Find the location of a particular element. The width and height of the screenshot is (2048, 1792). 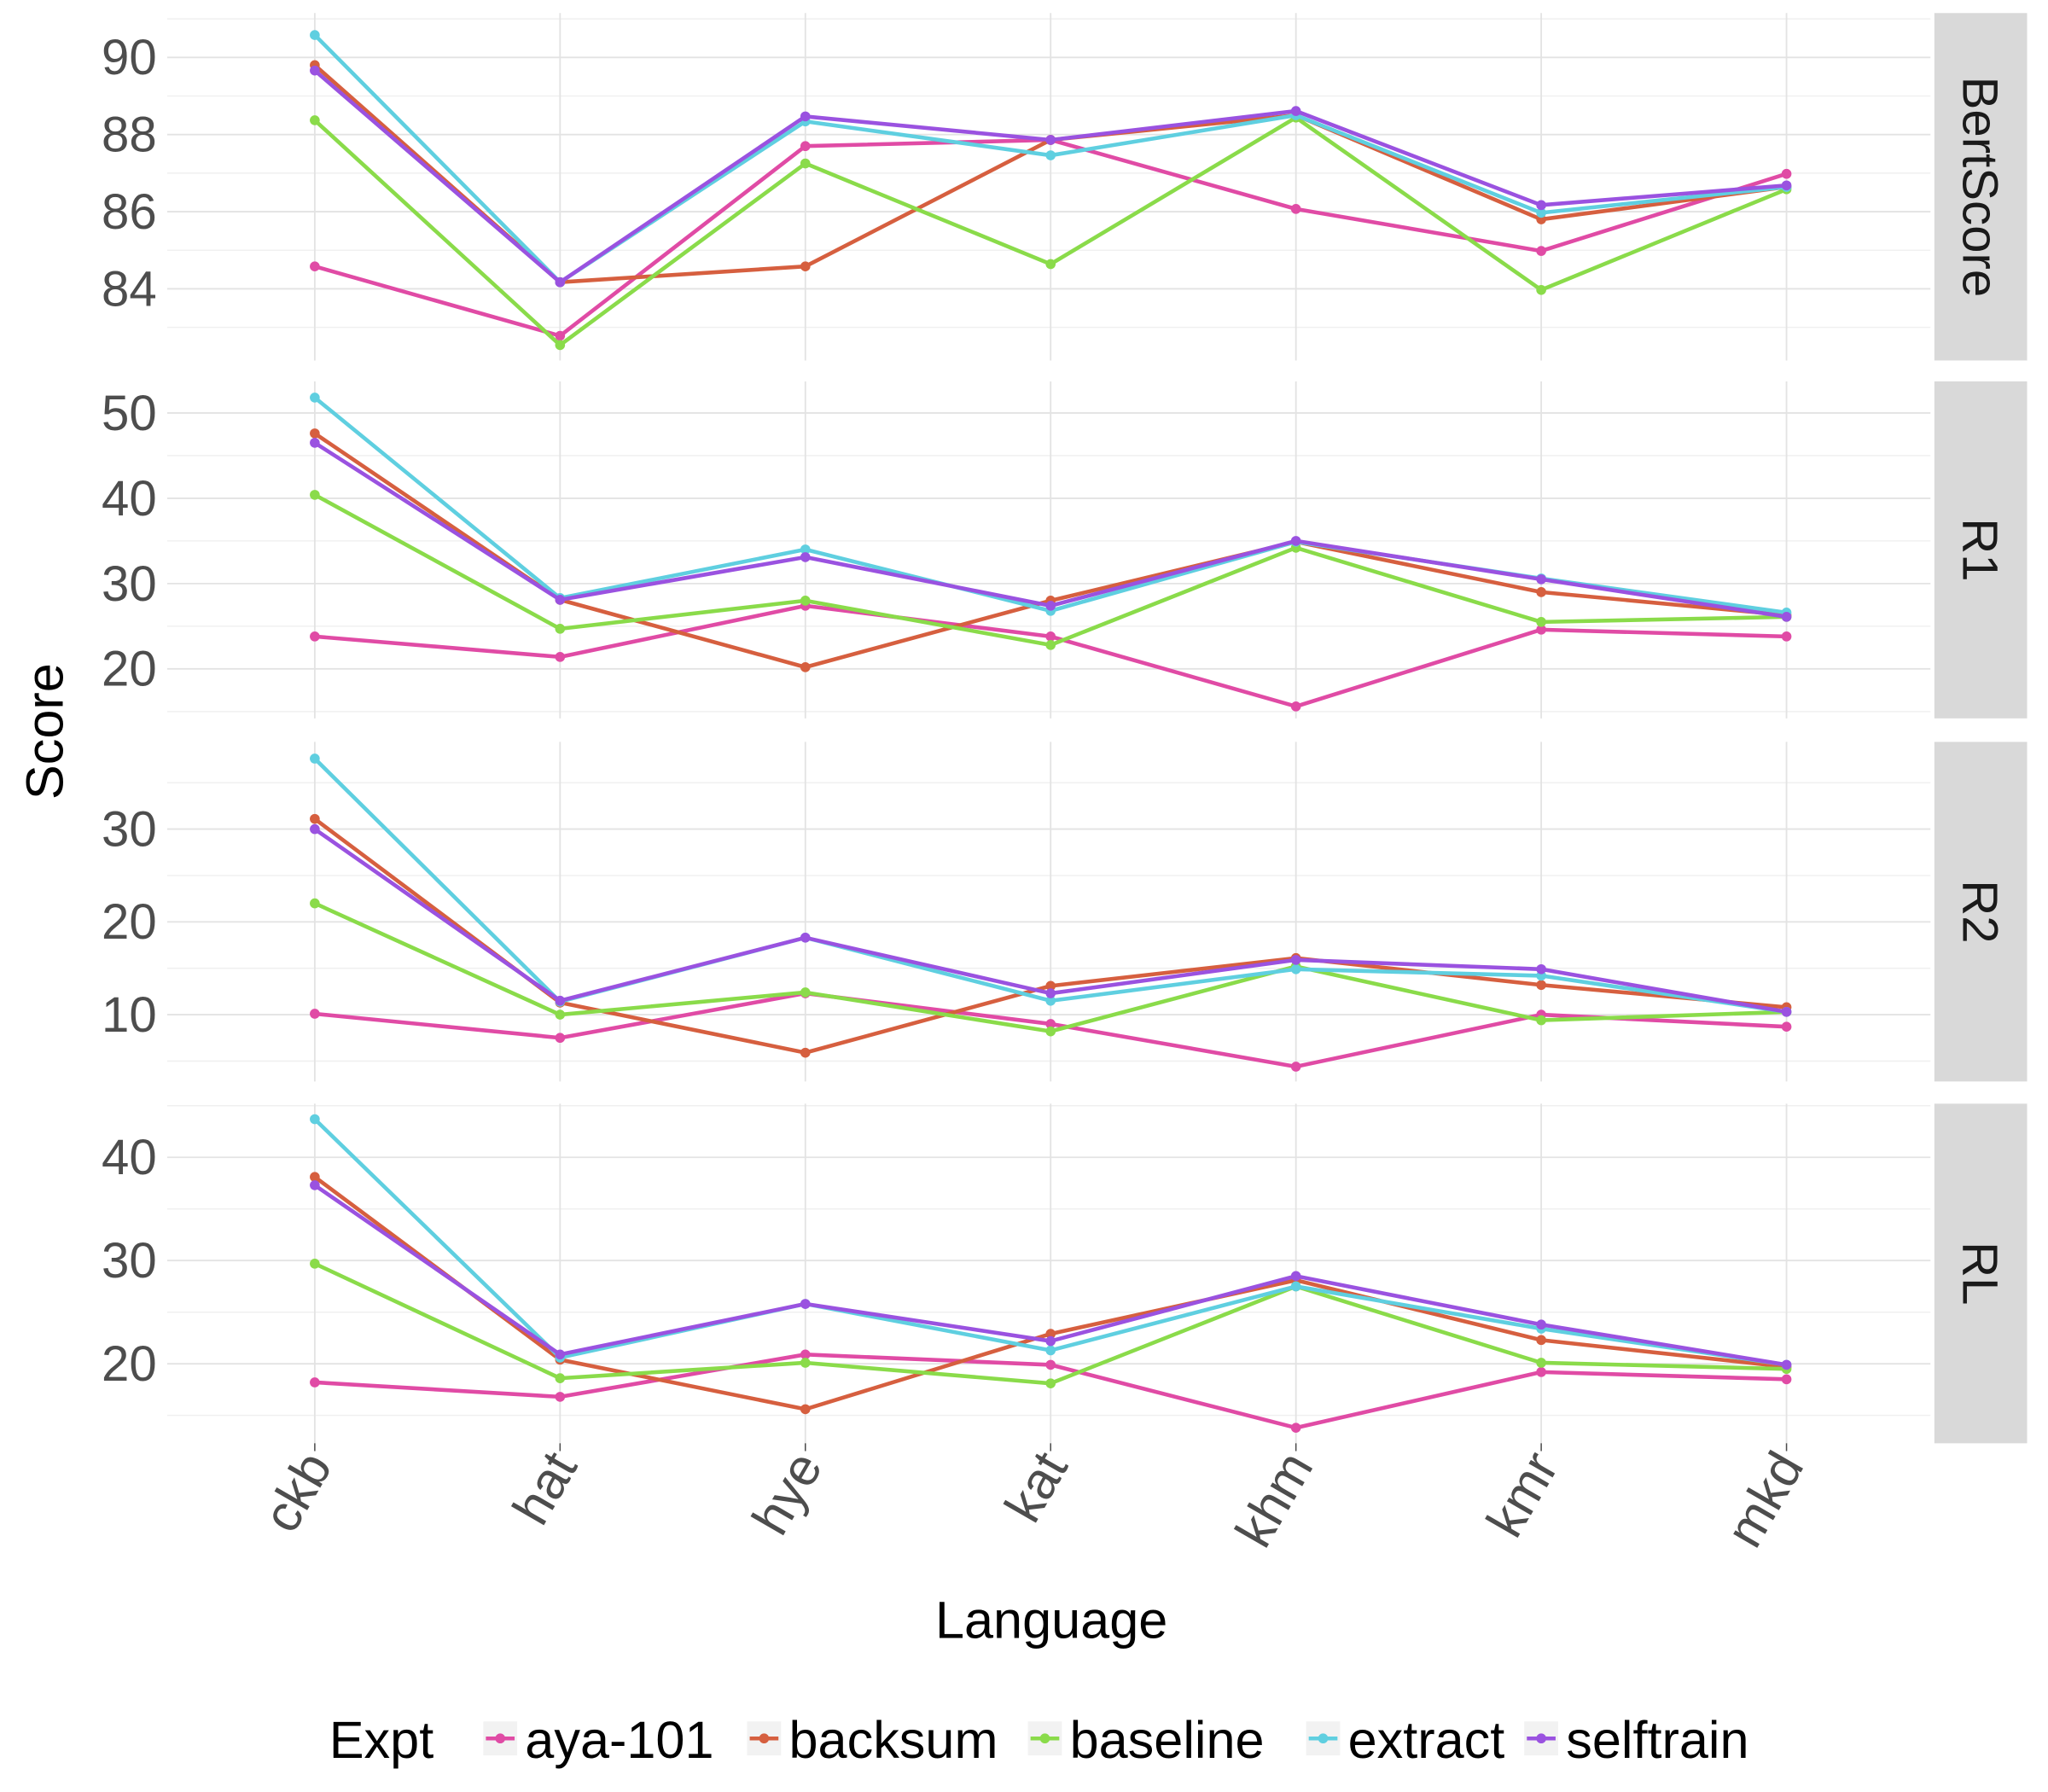

legend-label: backsum is located at coordinates (893, 1740).